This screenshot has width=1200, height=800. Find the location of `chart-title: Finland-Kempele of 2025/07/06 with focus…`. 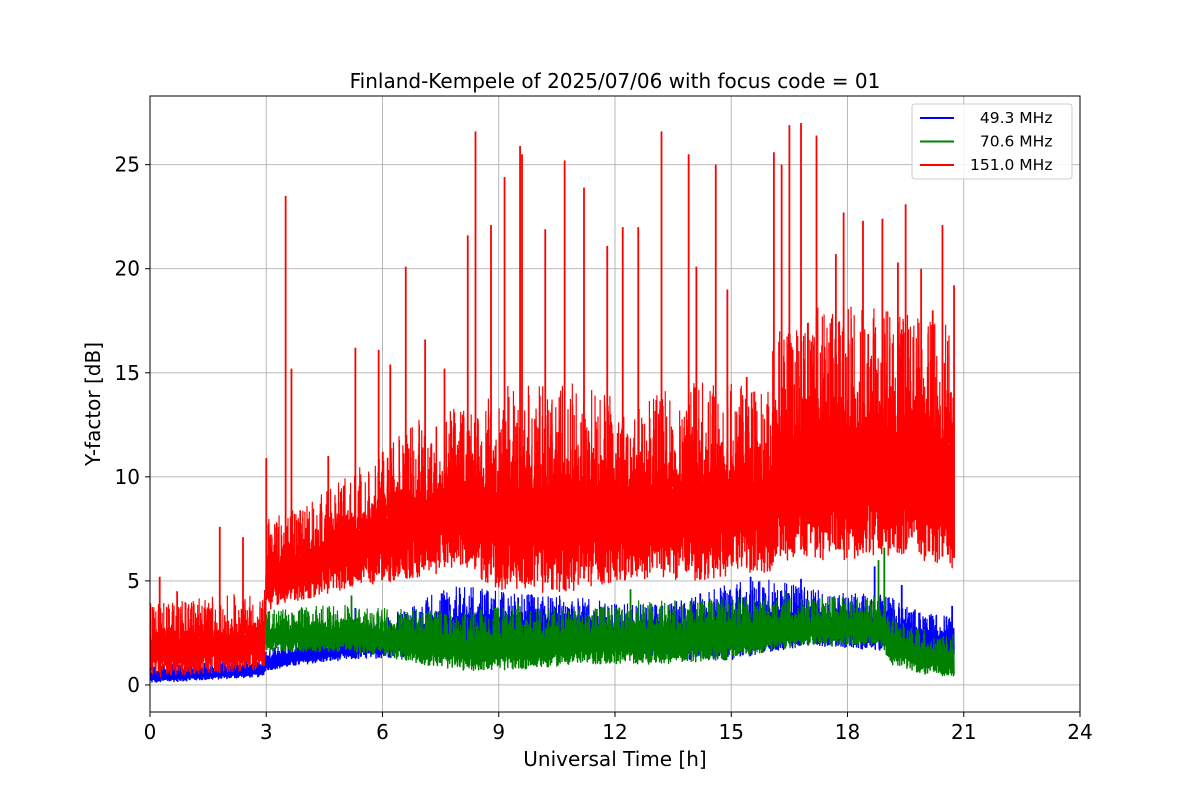

chart-title: Finland-Kempele of 2025/07/06 with focus… is located at coordinates (615, 81).